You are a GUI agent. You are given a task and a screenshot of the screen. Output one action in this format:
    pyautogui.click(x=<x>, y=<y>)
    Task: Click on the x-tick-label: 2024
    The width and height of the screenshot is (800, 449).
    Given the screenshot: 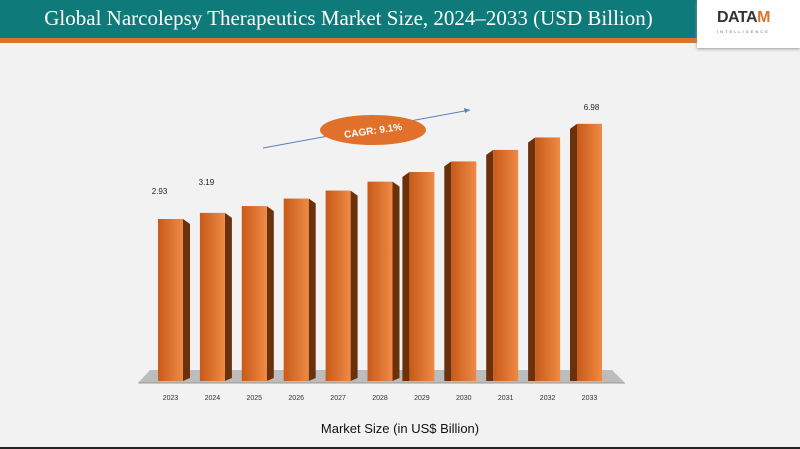 What is the action you would take?
    pyautogui.click(x=213, y=398)
    